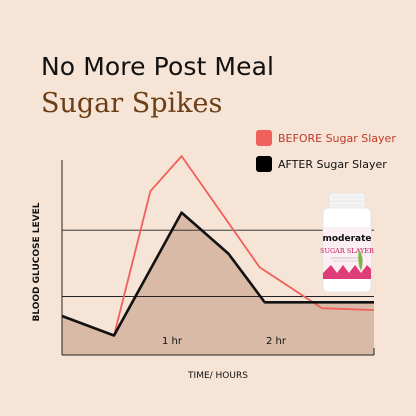  I want to click on x-tick-label: 2 hr, so click(276, 341).